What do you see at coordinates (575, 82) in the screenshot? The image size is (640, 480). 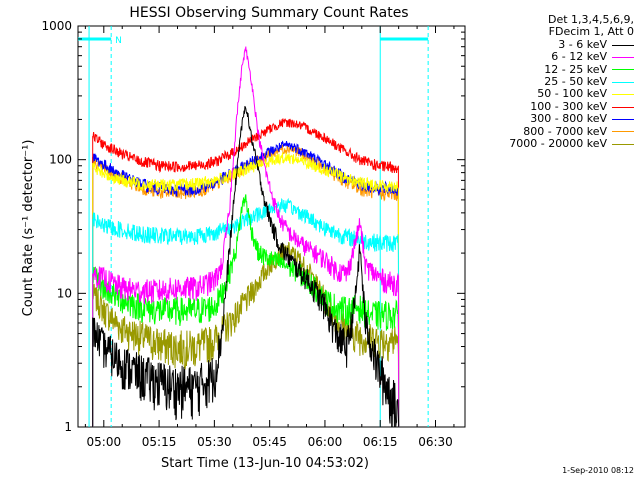 I see `legend-label: 25 - 50 keV` at bounding box center [575, 82].